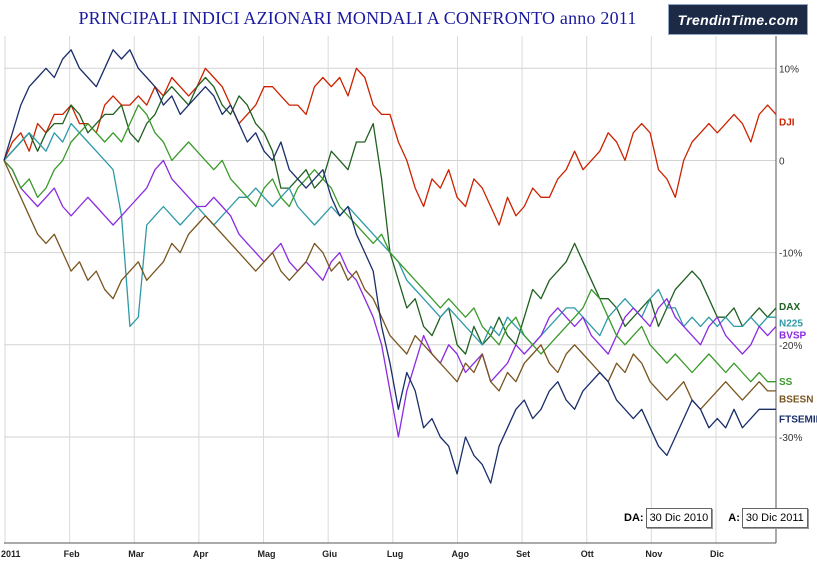  What do you see at coordinates (734, 518) in the screenshot?
I see `to-label: A:` at bounding box center [734, 518].